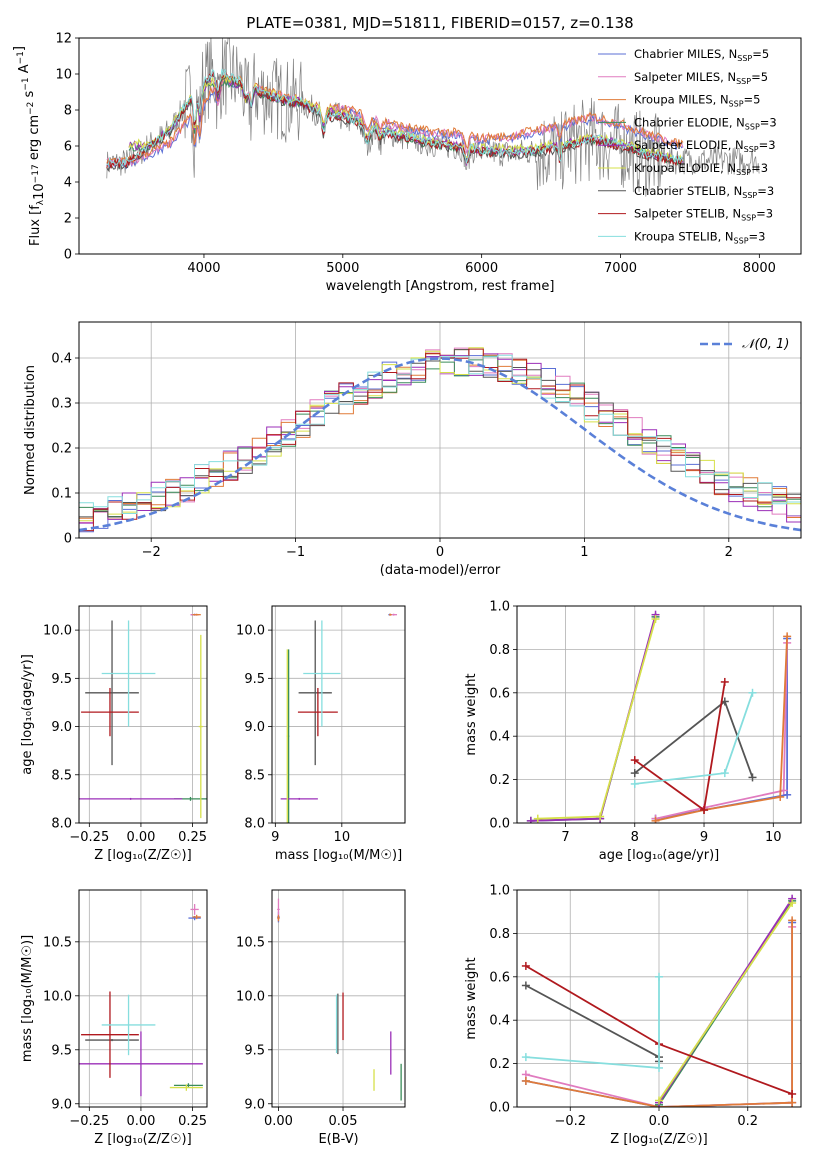 This screenshot has height=1170, width=819. Describe the element at coordinates (29, 95) in the screenshot. I see `label-part: s` at that location.